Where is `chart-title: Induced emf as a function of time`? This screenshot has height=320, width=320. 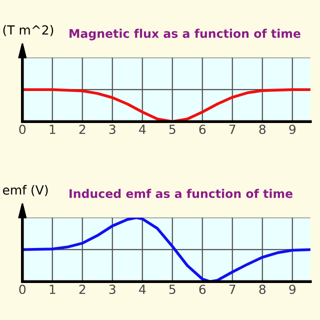 chart-title: Induced emf as a function of time is located at coordinates (181, 193).